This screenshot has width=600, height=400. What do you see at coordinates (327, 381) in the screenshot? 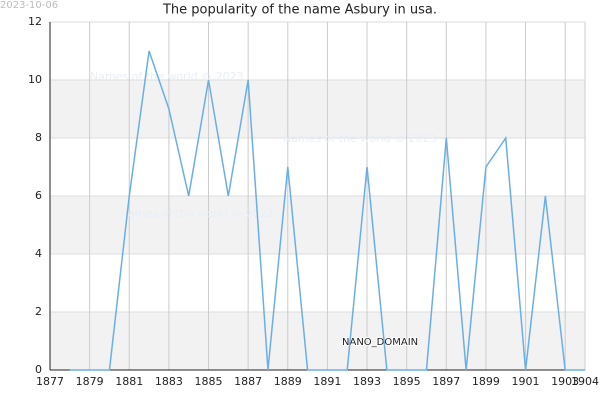
I see `x-tick-label: 1891` at bounding box center [327, 381].